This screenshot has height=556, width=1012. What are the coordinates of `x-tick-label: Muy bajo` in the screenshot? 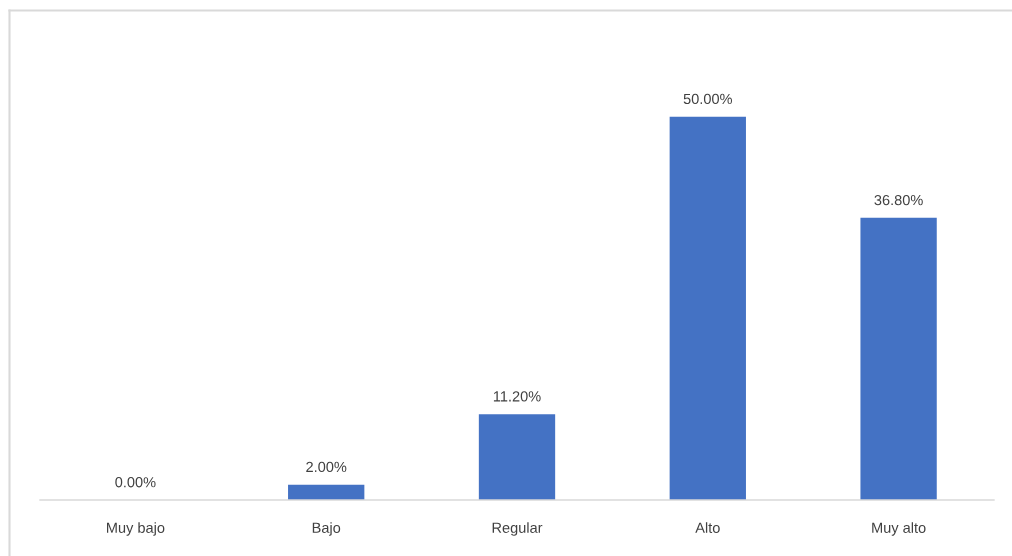 It's located at (136, 529).